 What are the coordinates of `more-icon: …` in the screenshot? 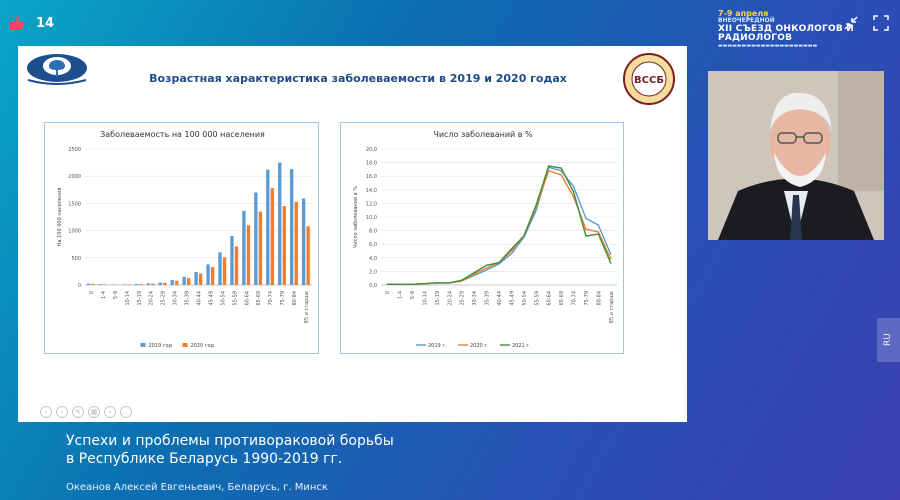 It's located at (126, 412).